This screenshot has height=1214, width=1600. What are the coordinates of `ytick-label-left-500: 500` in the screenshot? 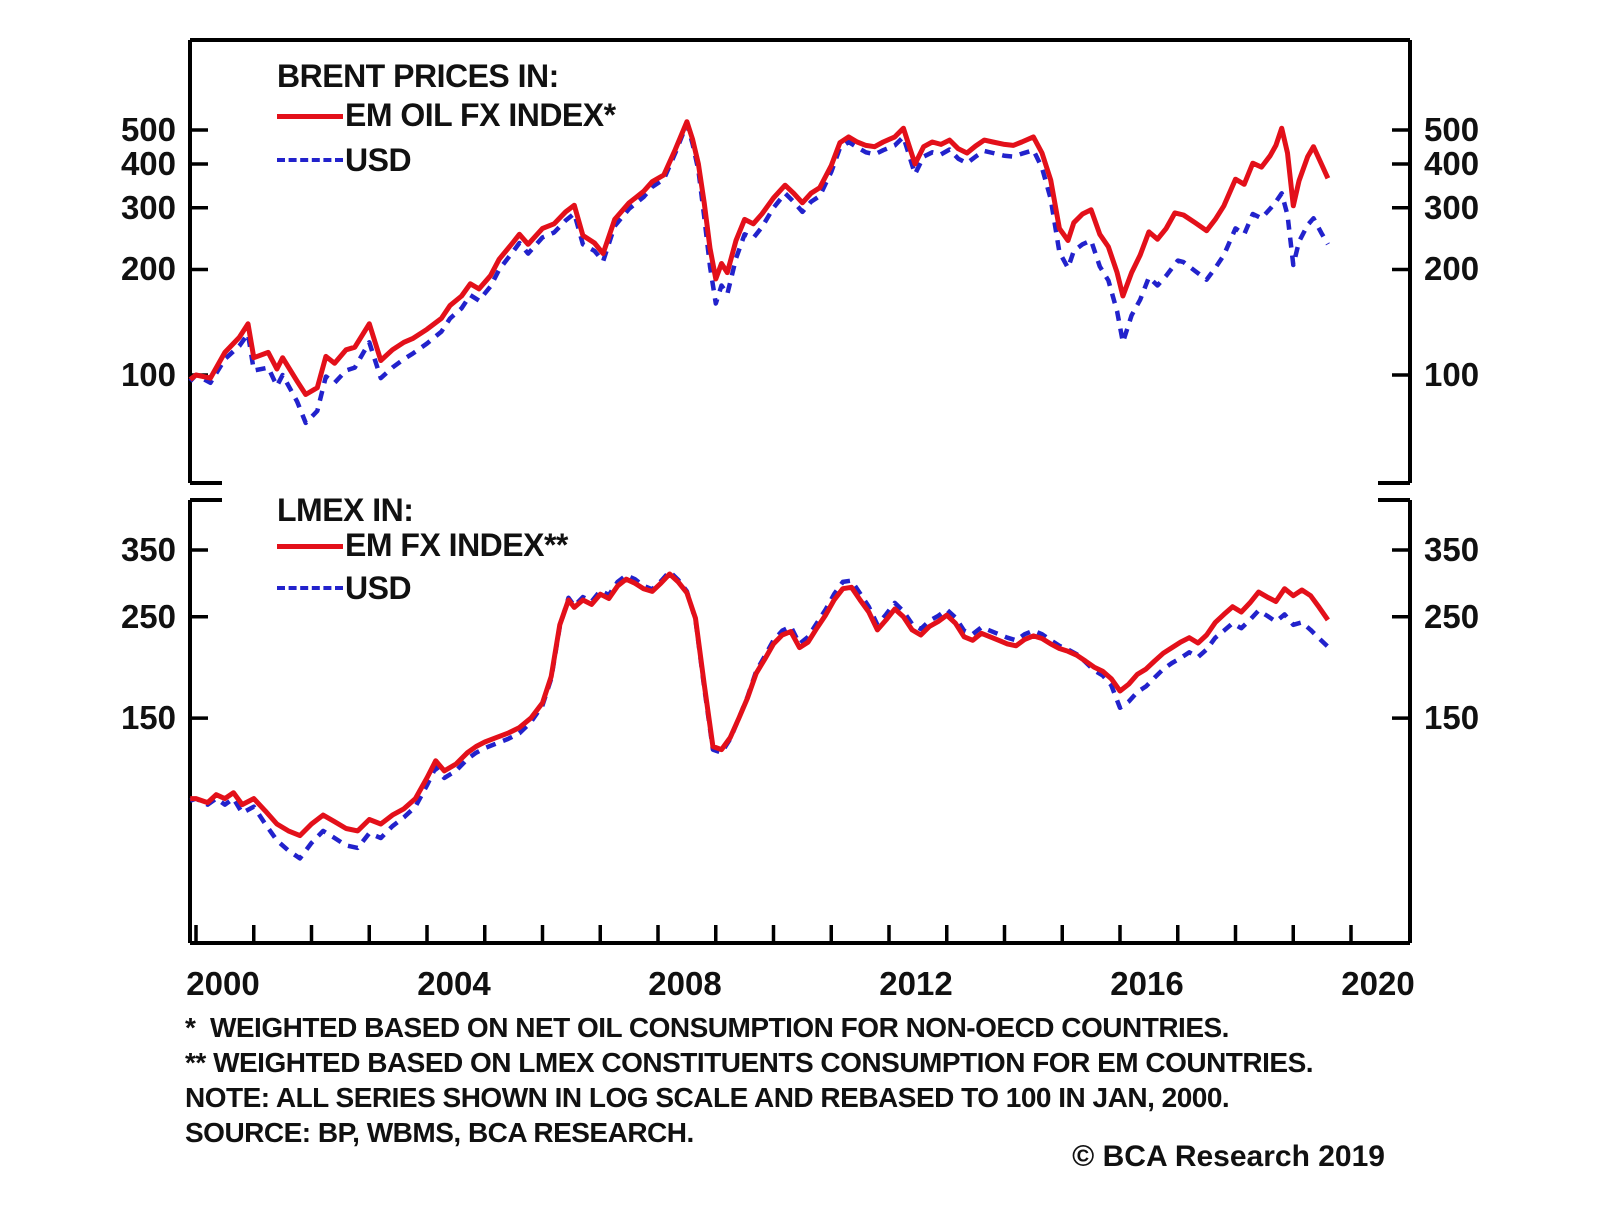 It's located at (148, 129).